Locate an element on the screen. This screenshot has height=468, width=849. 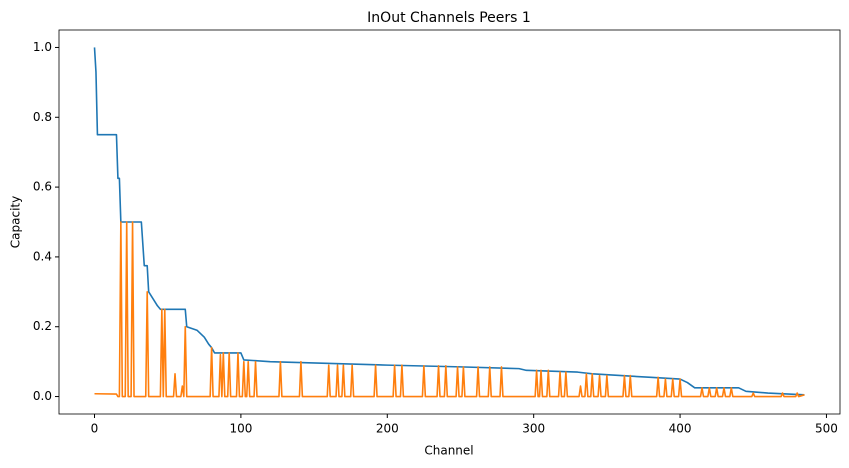
y-tick-label: 0.2 is located at coordinates (42, 326).